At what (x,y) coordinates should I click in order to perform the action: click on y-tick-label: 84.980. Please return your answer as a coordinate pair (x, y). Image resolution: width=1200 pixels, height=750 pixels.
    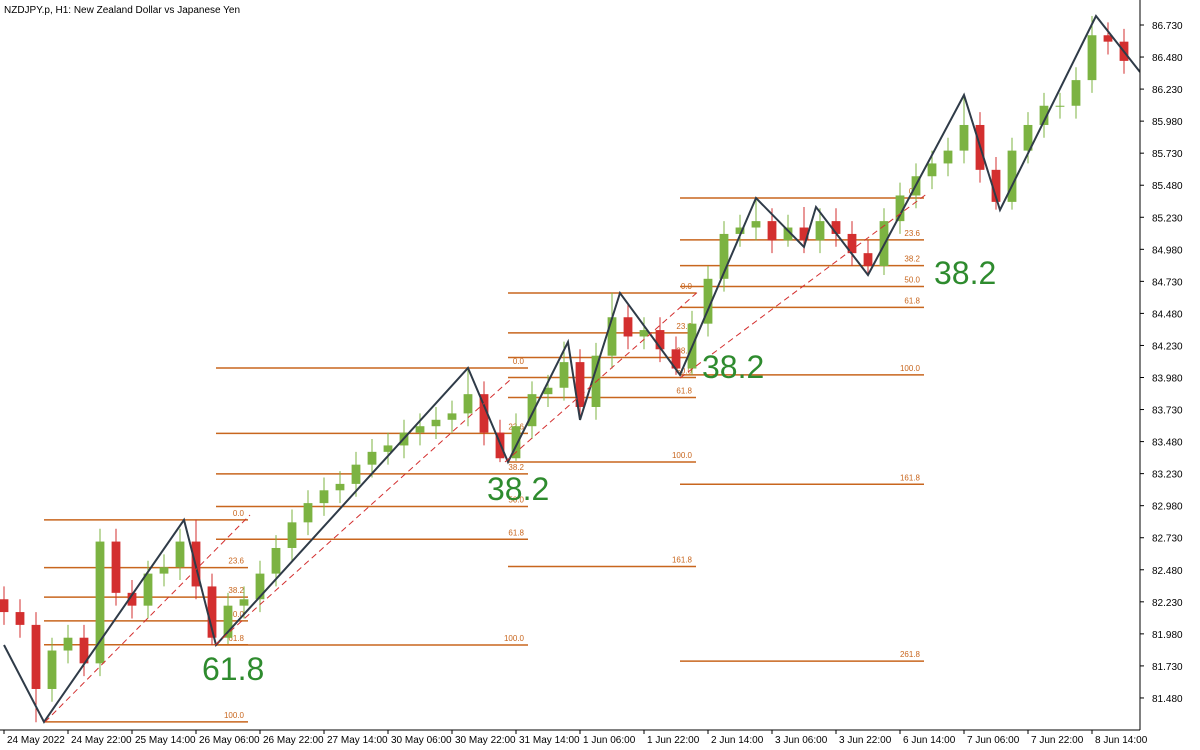
    Looking at the image, I should click on (1167, 250).